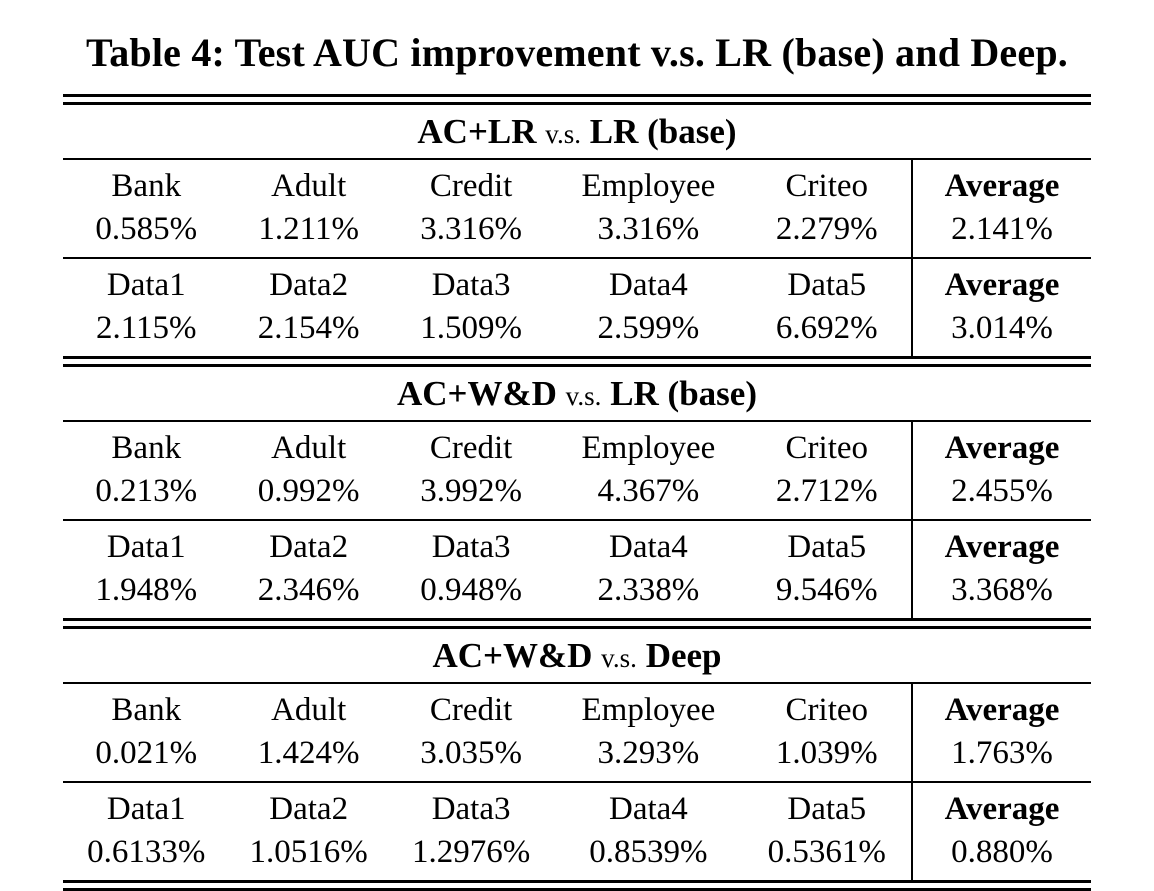 This screenshot has height=891, width=1154. Describe the element at coordinates (146, 233) in the screenshot. I see `value-cell: 0.585%` at that location.